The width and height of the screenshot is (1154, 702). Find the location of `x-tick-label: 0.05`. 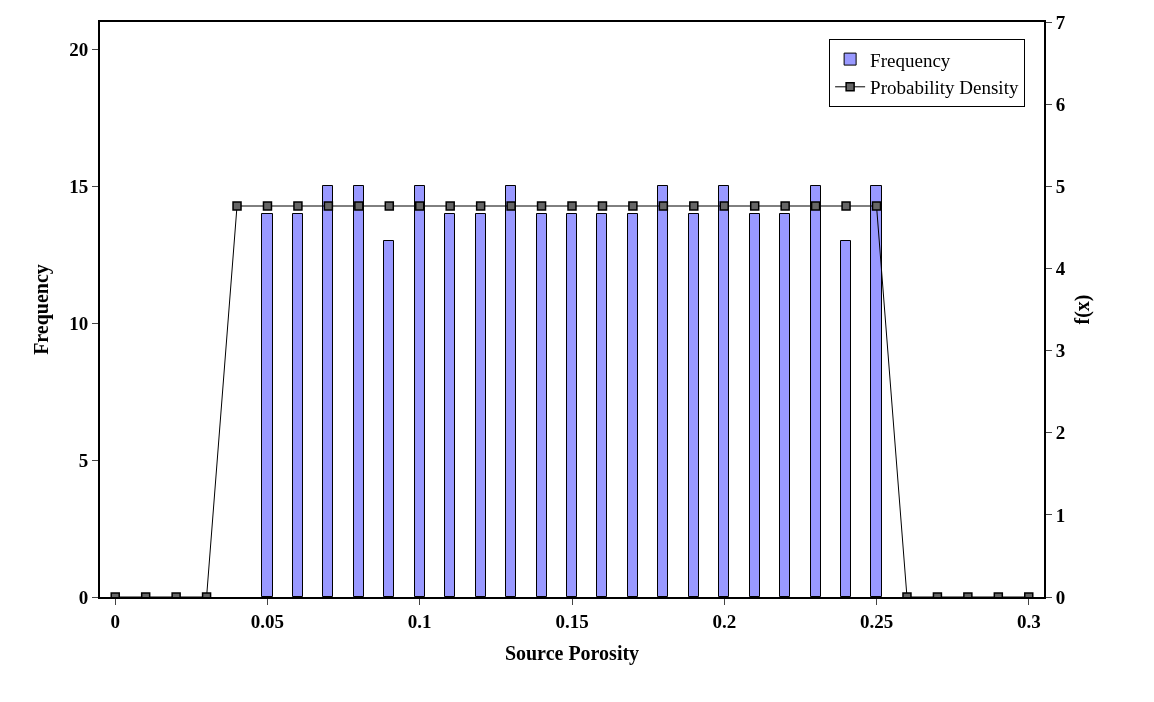

x-tick-label: 0.05 is located at coordinates (267, 621).